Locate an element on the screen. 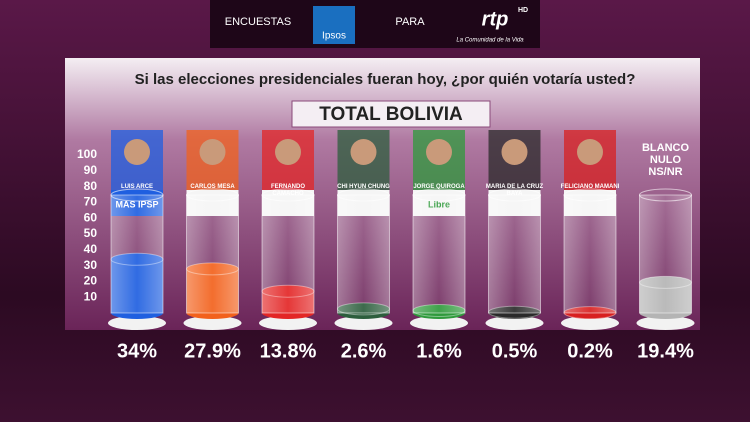  y-tick-label: 100 is located at coordinates (87, 154).